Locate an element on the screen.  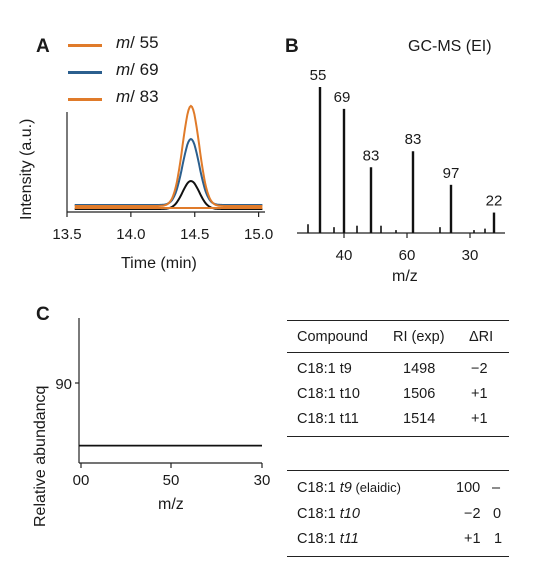
chart-b-xlabel: m/z is located at coordinates (405, 276).